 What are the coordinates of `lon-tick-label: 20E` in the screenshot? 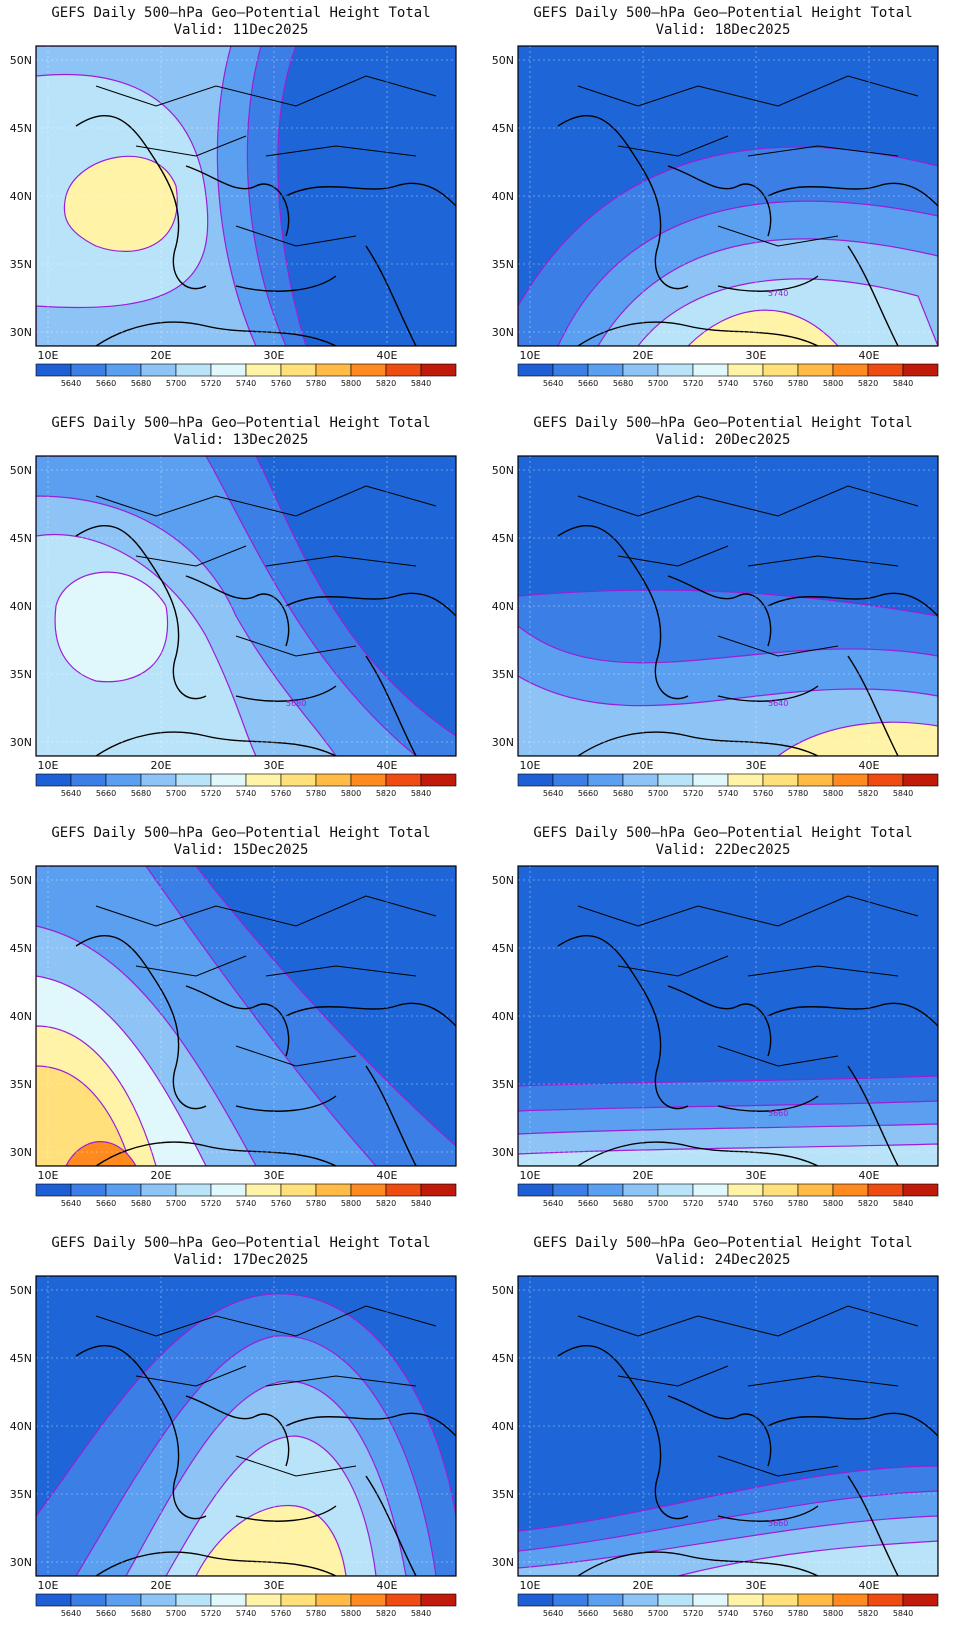 It's located at (643, 1585).